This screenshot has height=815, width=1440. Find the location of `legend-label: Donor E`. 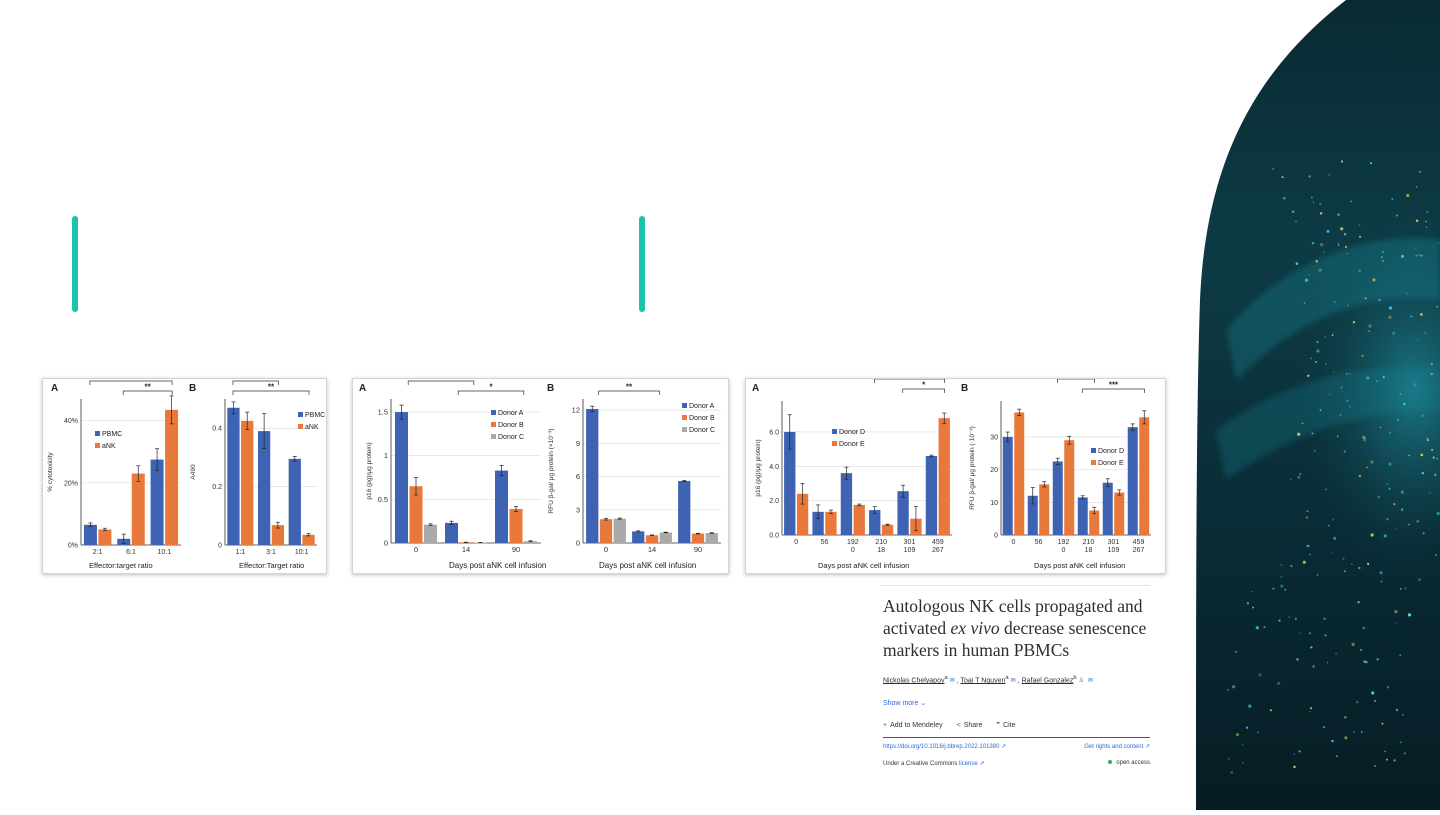

legend-label: Donor E is located at coordinates (852, 444).